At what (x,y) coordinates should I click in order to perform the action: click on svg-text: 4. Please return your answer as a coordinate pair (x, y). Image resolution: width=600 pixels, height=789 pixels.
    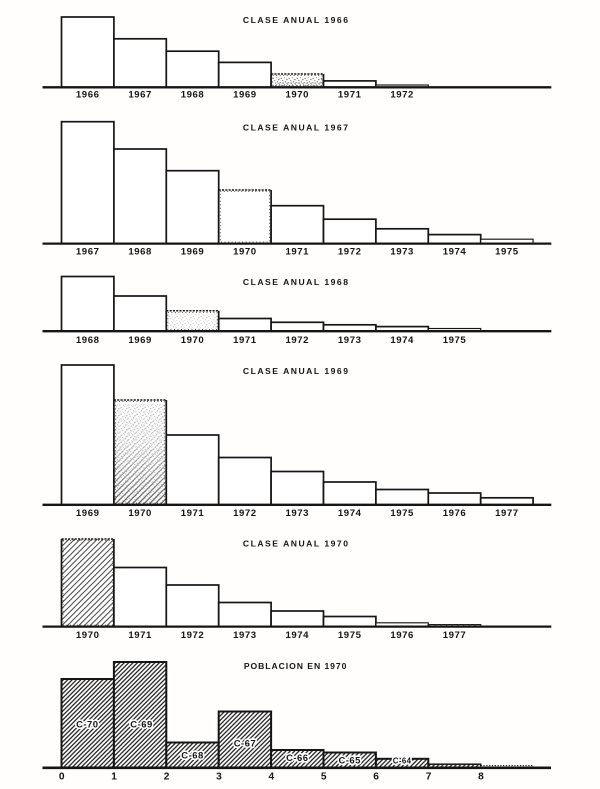
    Looking at the image, I should click on (271, 777).